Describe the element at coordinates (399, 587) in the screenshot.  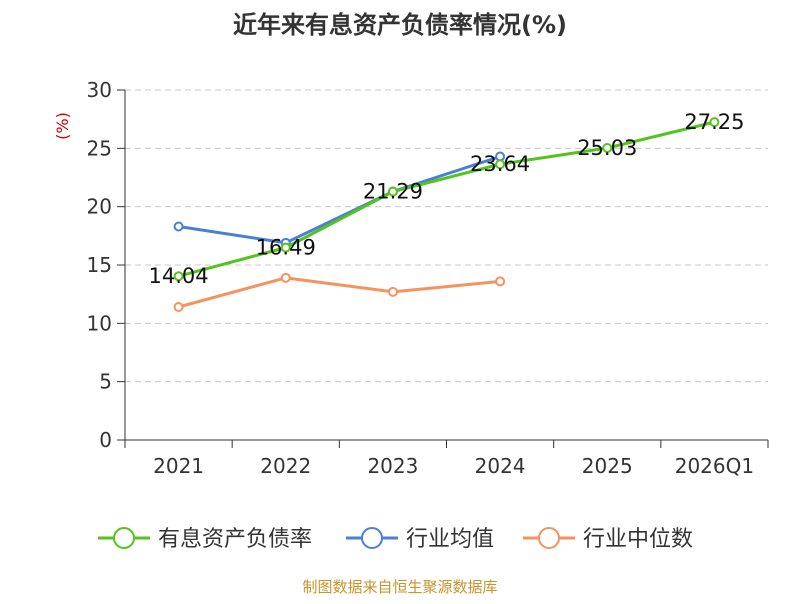
I see `source-note: 制图数据来自恒生聚源数据库` at that location.